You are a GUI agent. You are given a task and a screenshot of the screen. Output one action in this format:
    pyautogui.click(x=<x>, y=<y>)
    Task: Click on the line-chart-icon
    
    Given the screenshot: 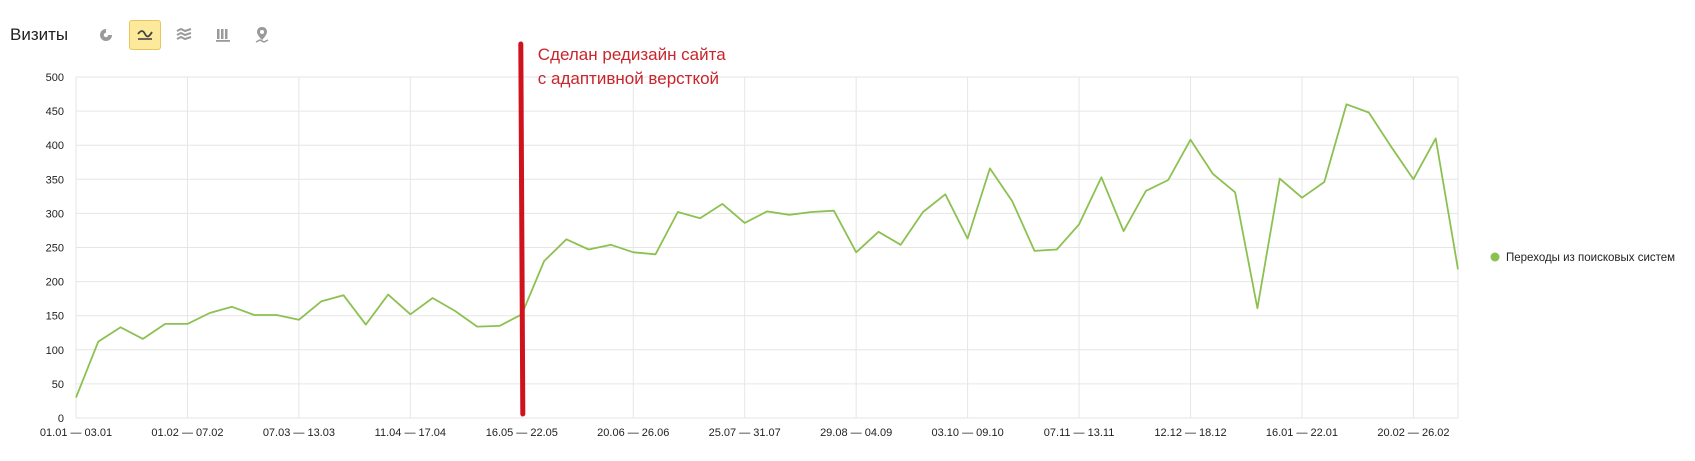 What is the action you would take?
    pyautogui.click(x=145, y=35)
    